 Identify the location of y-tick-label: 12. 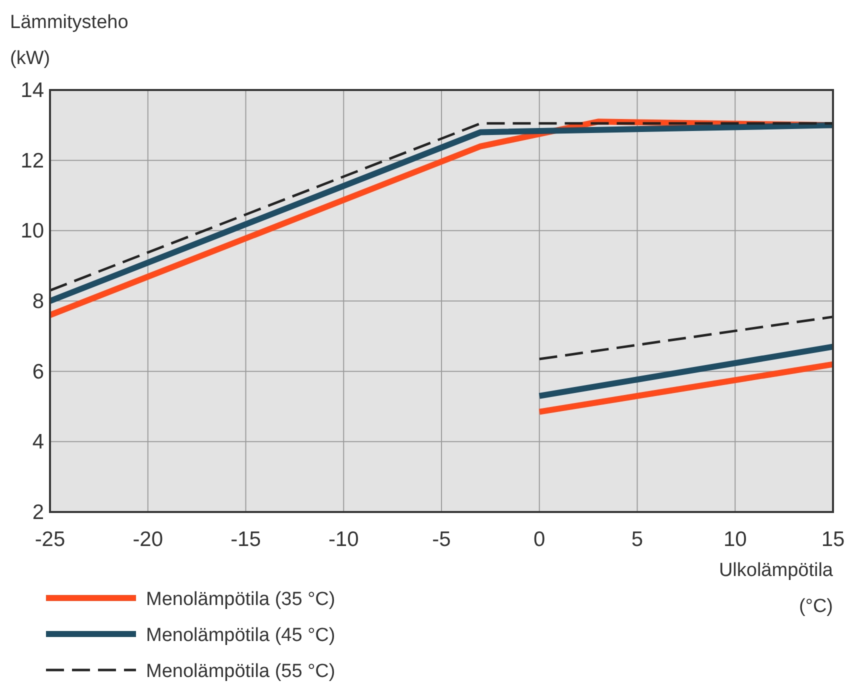
(32, 160).